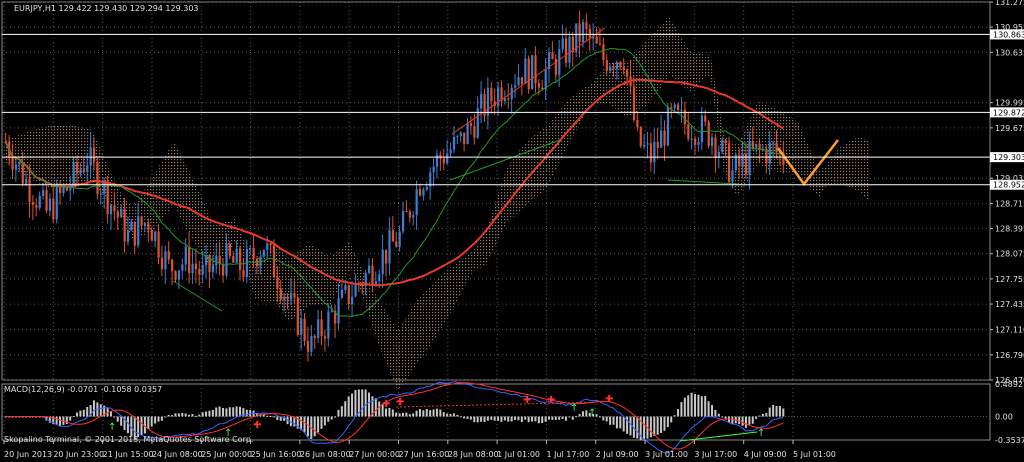 The image size is (1024, 462). I want to click on time-tick-label: 4 Jul 09:00, so click(765, 454).